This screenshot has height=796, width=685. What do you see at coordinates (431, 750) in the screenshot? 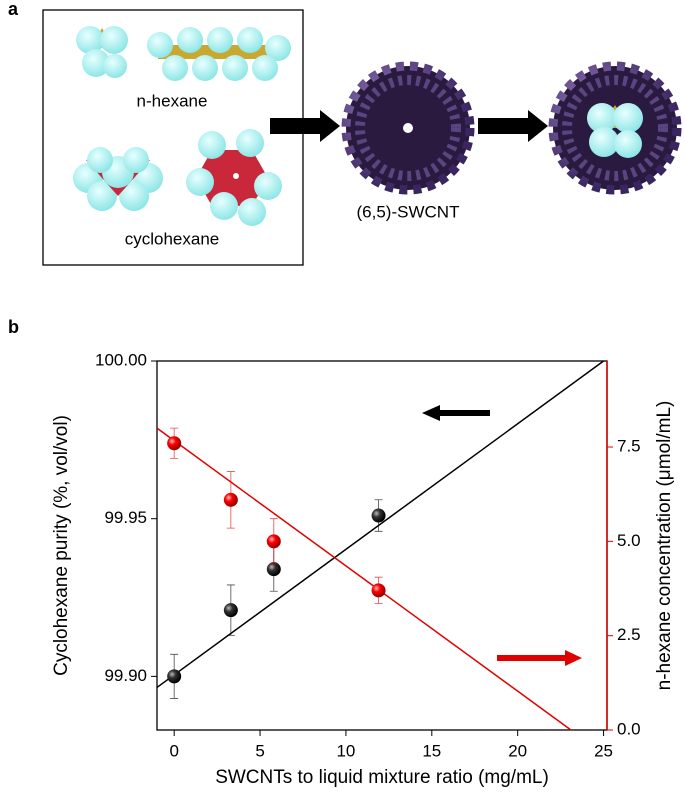
I see `x-tick-label: 15` at bounding box center [431, 750].